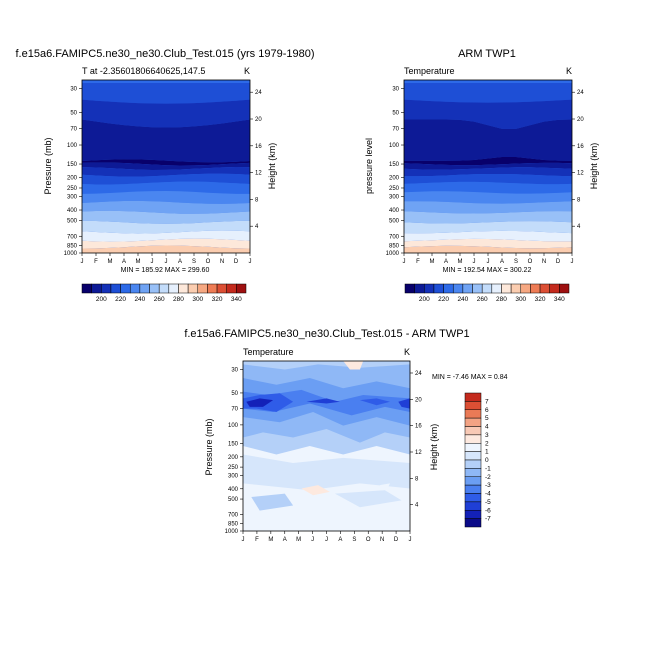 The height and width of the screenshot is (654, 654). Describe the element at coordinates (234, 394) in the screenshot. I see `pressure-tick-label: 50` at that location.